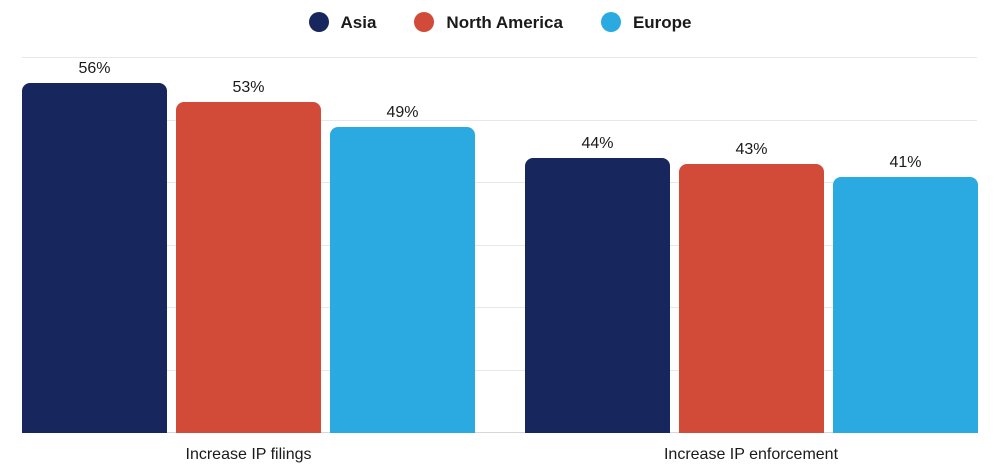 The image size is (1000, 476). Describe the element at coordinates (597, 143) in the screenshot. I see `bar-value-label-asia-group-1: 44%` at that location.